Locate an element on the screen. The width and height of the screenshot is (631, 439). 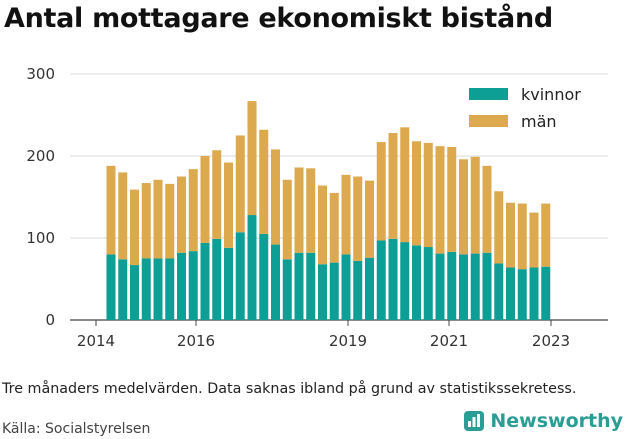
brand: Newsworthy is located at coordinates (543, 421).